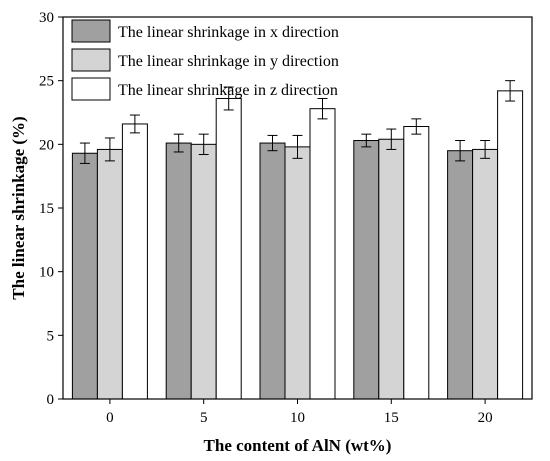  I want to click on y-tick-label: 25, so click(46, 82).